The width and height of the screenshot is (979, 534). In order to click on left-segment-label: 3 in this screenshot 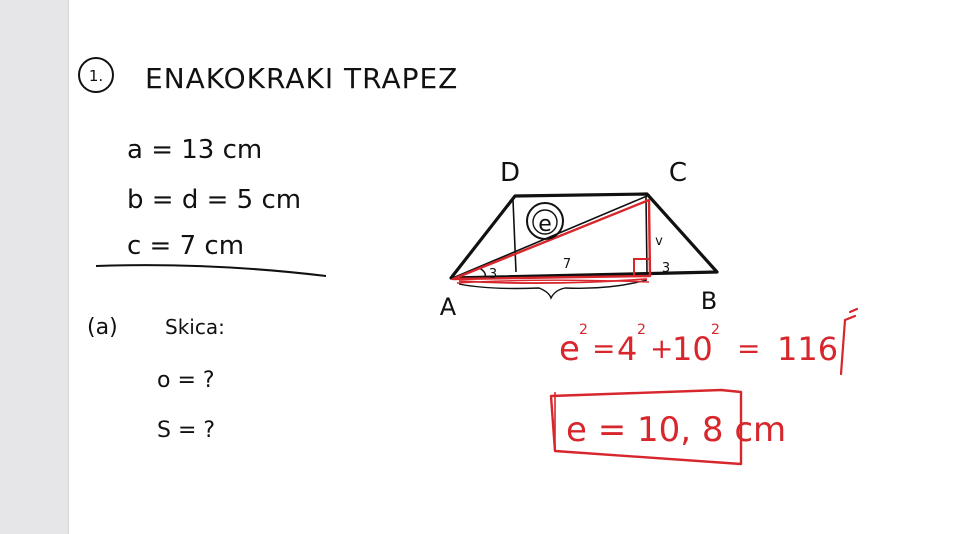, I will do `click(493, 274)`.